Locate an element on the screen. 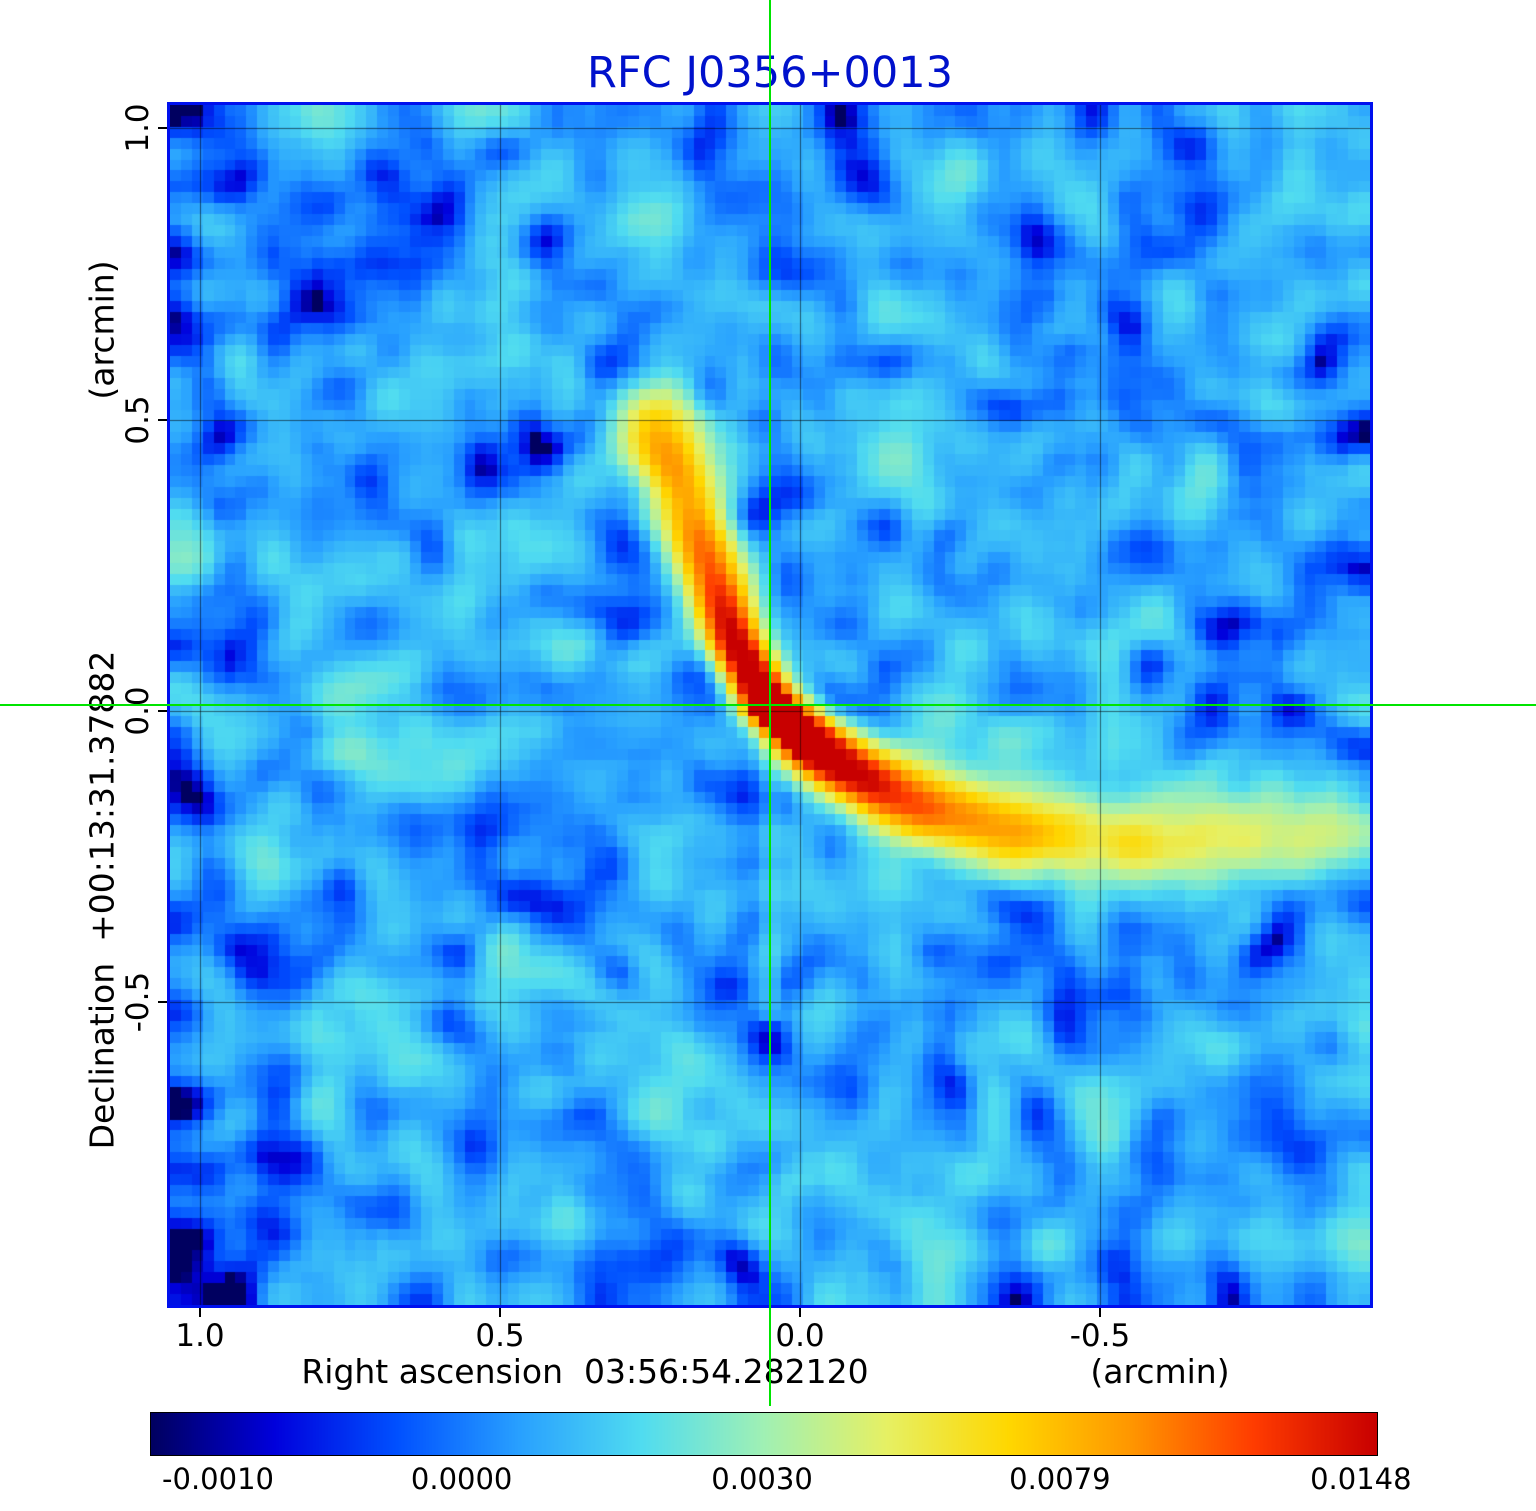 The width and height of the screenshot is (1536, 1511). x-axis-label: Right ascension 03:56:54.282120 is located at coordinates (585, 1371).